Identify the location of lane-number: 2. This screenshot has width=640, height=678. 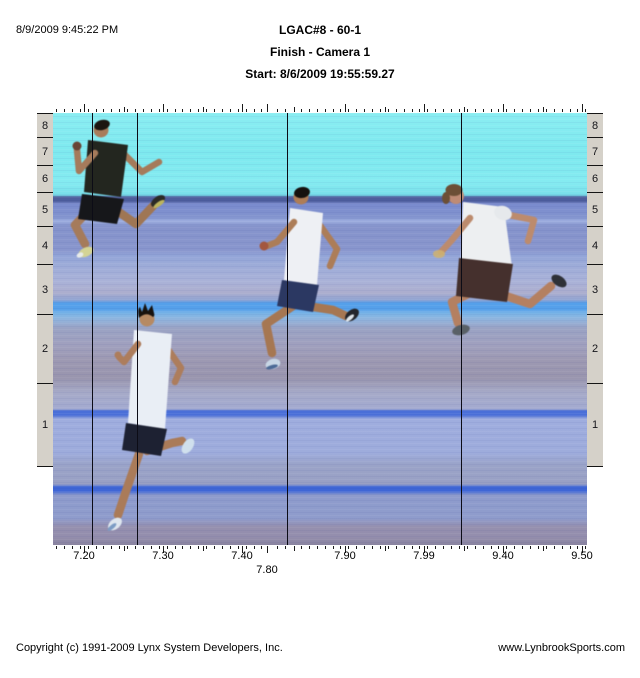
(45, 349).